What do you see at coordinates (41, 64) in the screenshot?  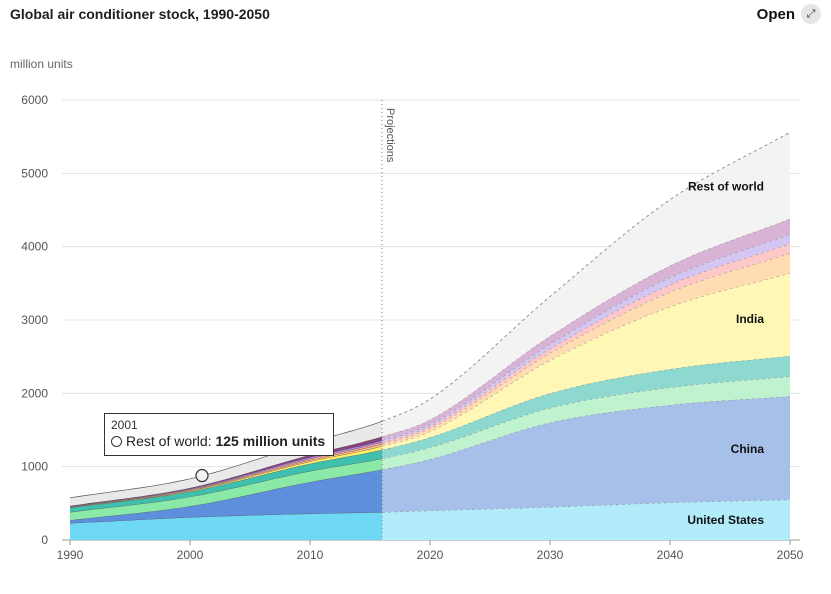 I see `y-axis-unit-label: million units` at bounding box center [41, 64].